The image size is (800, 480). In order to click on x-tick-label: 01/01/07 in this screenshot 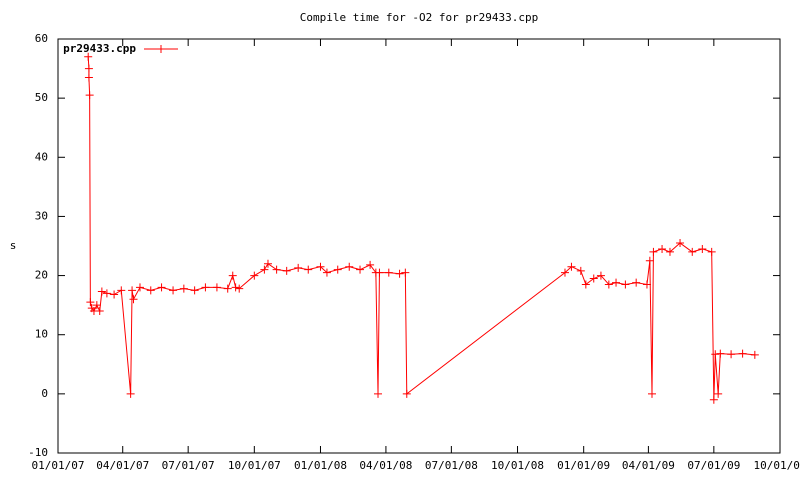, I will do `click(58, 465)`.